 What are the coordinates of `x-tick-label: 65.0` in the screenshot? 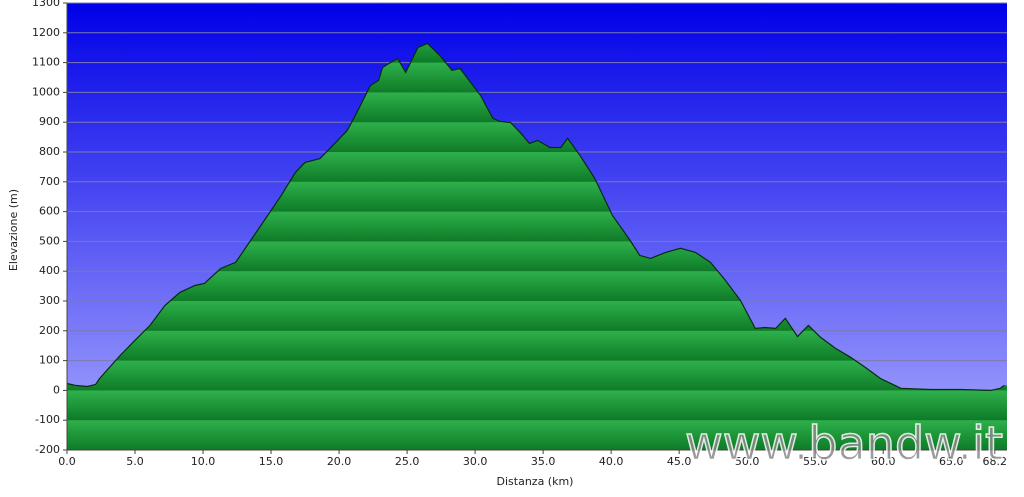 It's located at (951, 461).